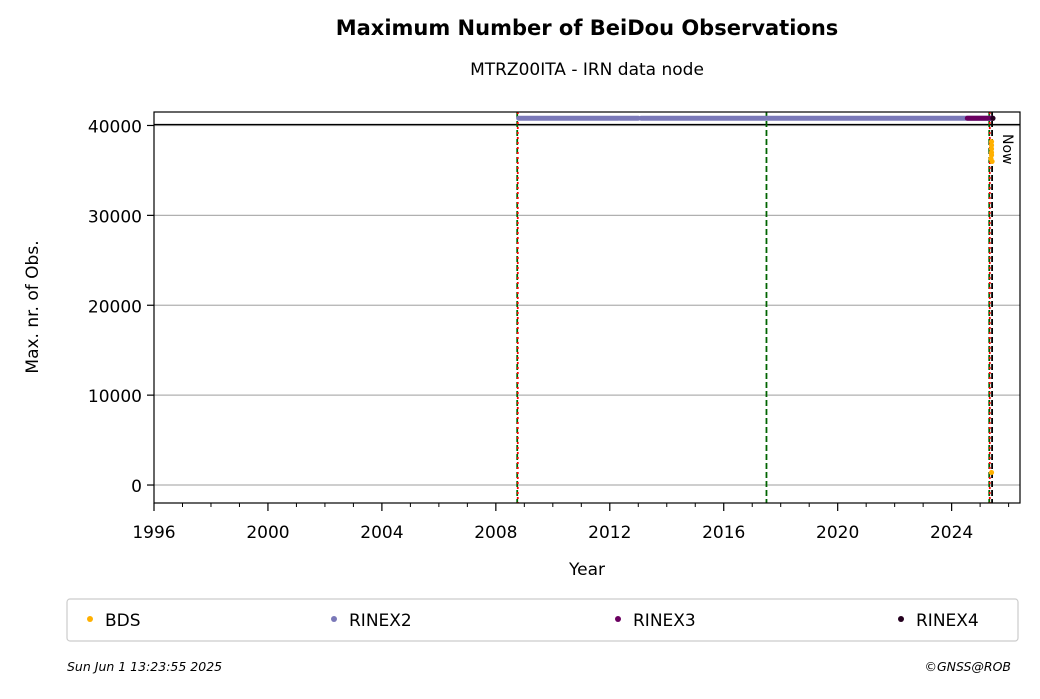 This screenshot has height=699, width=1040. Describe the element at coordinates (381, 533) in the screenshot. I see `x-tick-label: 2004` at that location.